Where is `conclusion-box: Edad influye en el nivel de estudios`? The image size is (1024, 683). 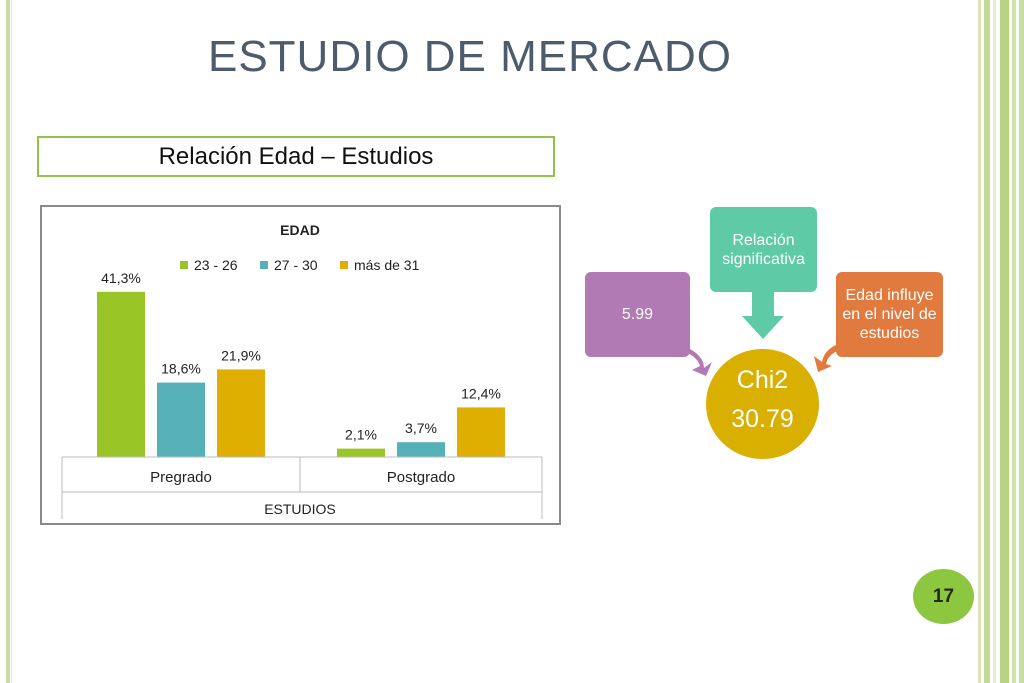 conclusion-box: Edad influye en el nivel de estudios is located at coordinates (889, 314).